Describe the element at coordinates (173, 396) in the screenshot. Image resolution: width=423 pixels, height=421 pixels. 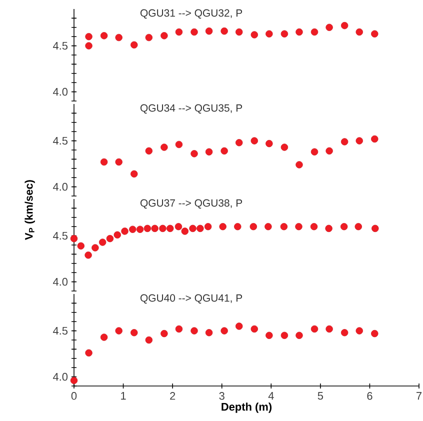
I see `x-tick-label: 2` at that location.